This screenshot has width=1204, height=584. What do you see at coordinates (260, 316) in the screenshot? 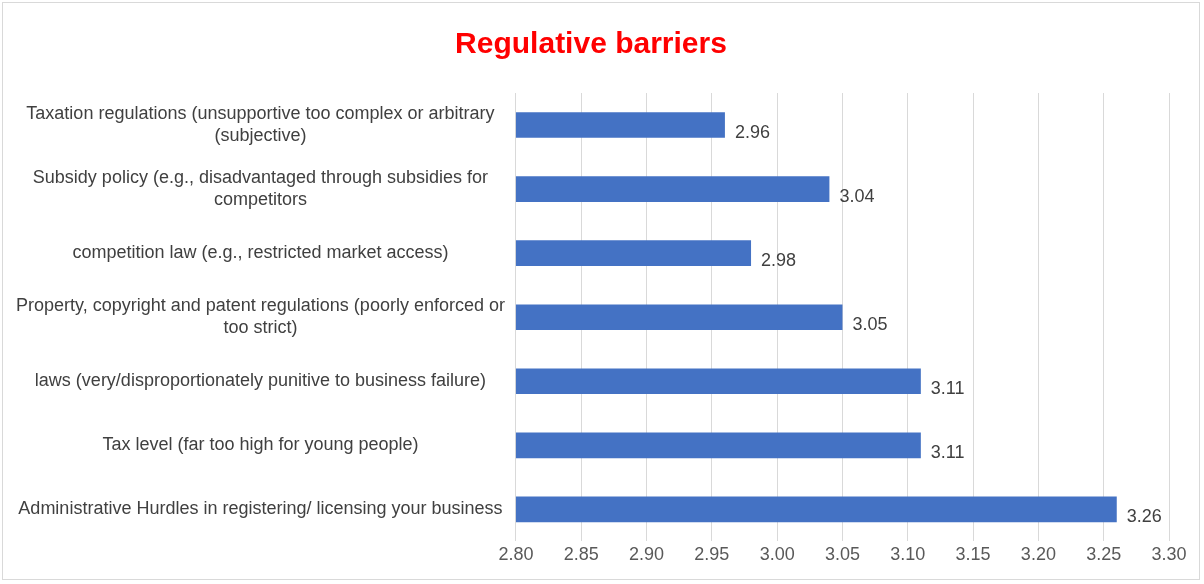
I see `y-tick-label: Property, copyright and patent regulations (poorly enforced or too strict)` at bounding box center [260, 316].